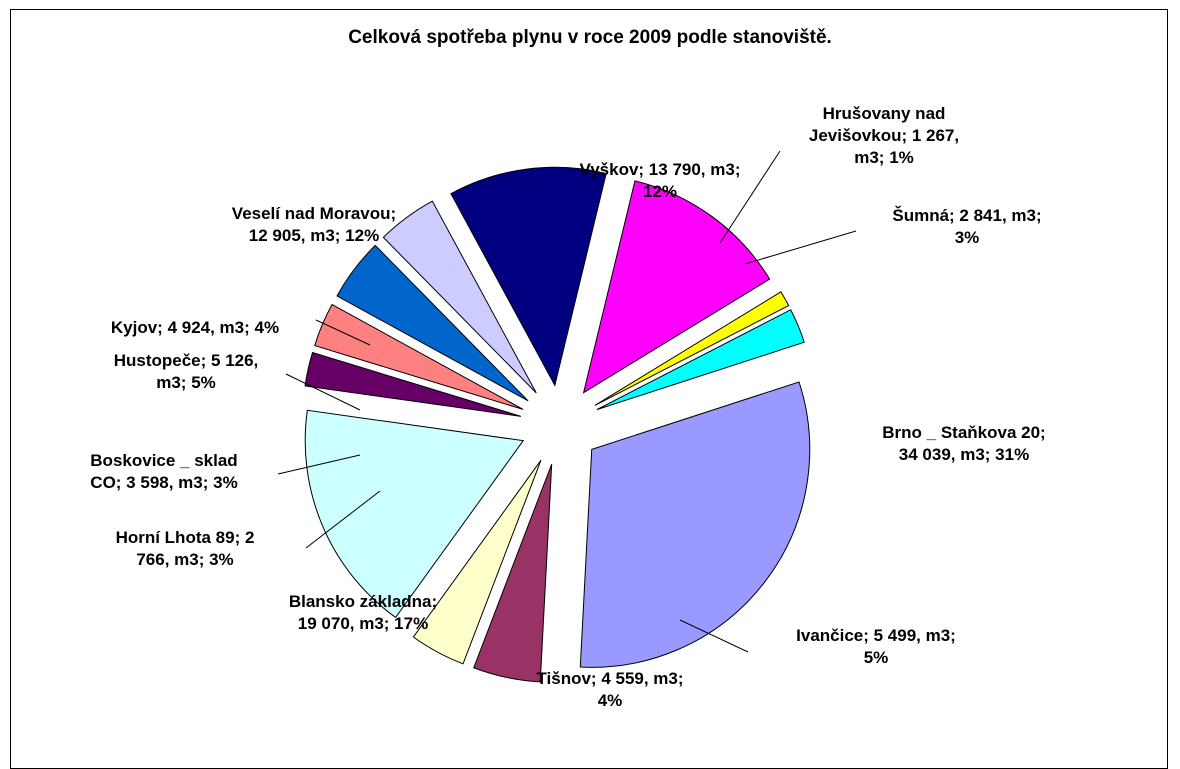 This screenshot has height=769, width=1180. I want to click on data-label-line: 4%, so click(610, 700).